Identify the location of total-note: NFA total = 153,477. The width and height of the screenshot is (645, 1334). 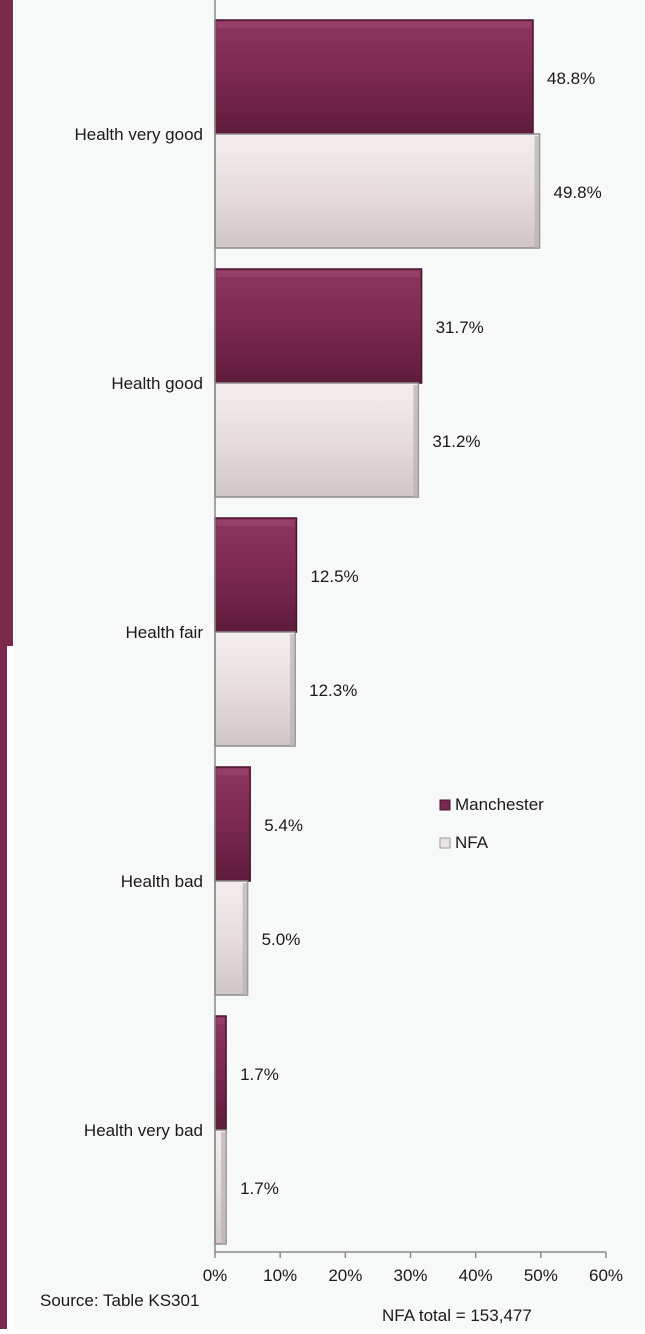
(457, 1315).